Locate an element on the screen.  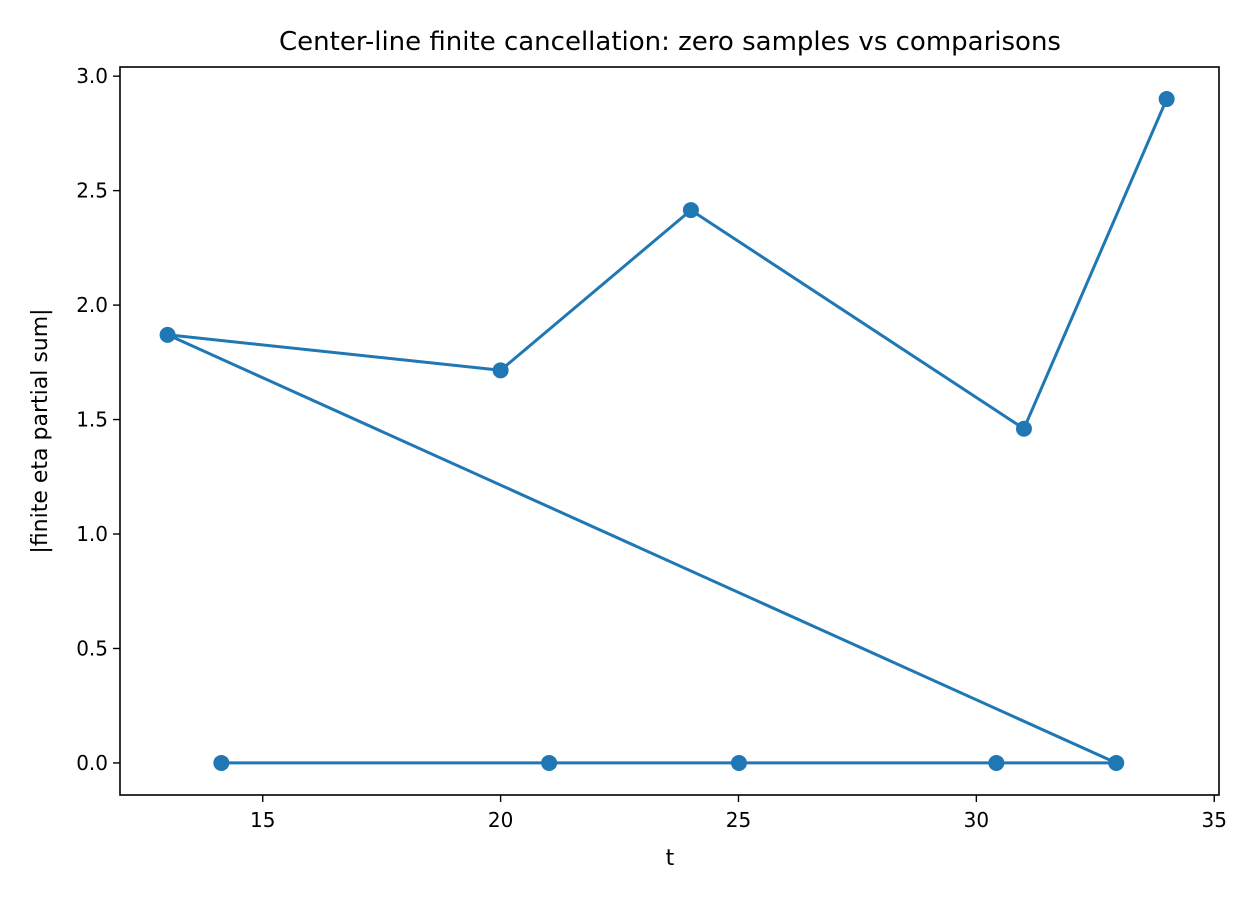
x-tick-label: 15 is located at coordinates (262, 820).